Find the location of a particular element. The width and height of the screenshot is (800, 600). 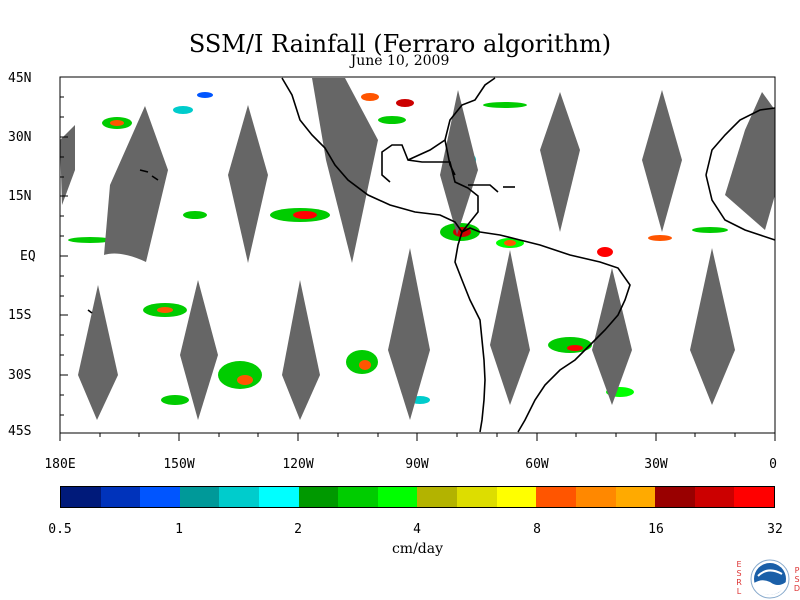

map-date: June 10, 2009 is located at coordinates (400, 61).